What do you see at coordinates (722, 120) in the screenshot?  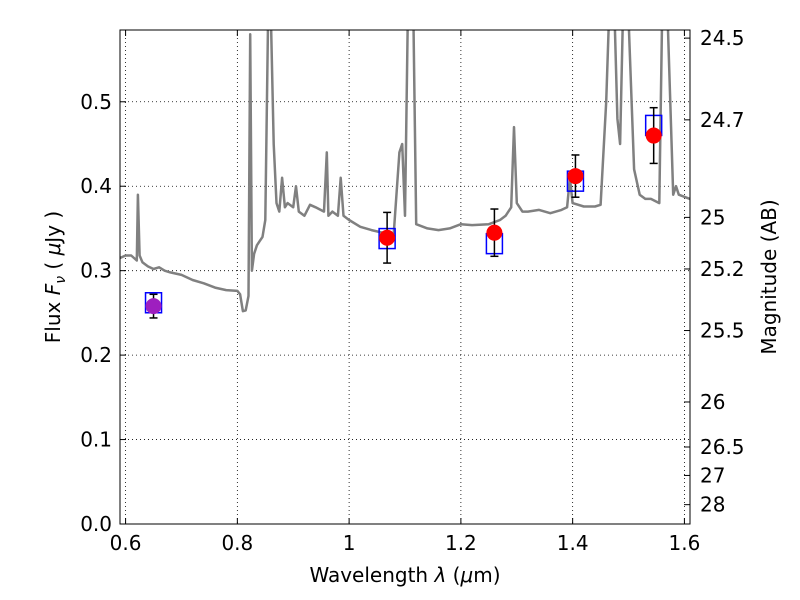 I see `right-tick-label: 24.7` at bounding box center [722, 120].